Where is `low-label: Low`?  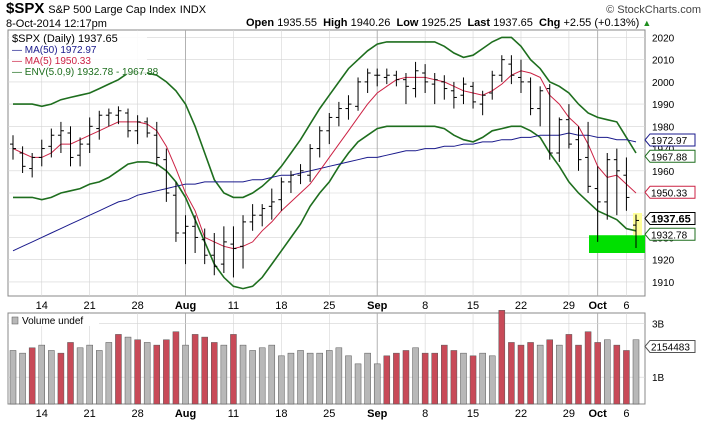 low-label: Low is located at coordinates (407, 23).